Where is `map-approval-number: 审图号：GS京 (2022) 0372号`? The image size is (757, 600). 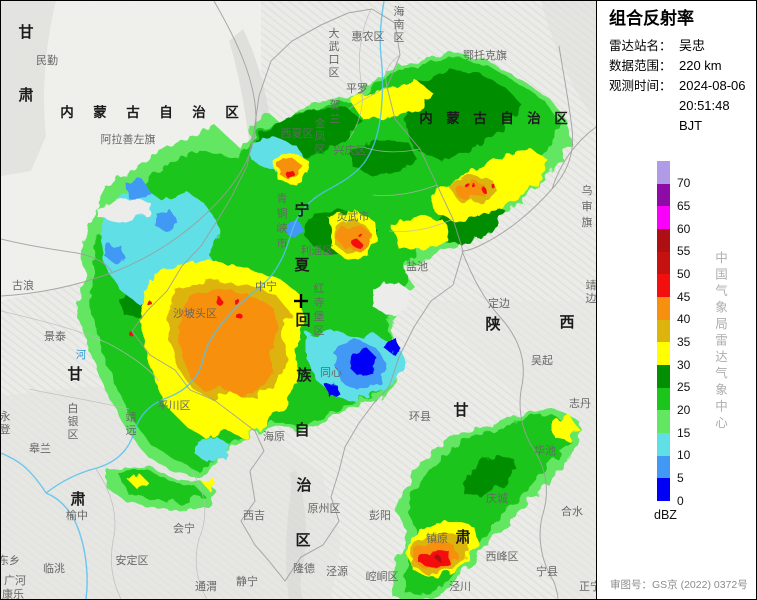 map-approval-number: 审图号：GS京 (2022) 0372号 is located at coordinates (679, 585).